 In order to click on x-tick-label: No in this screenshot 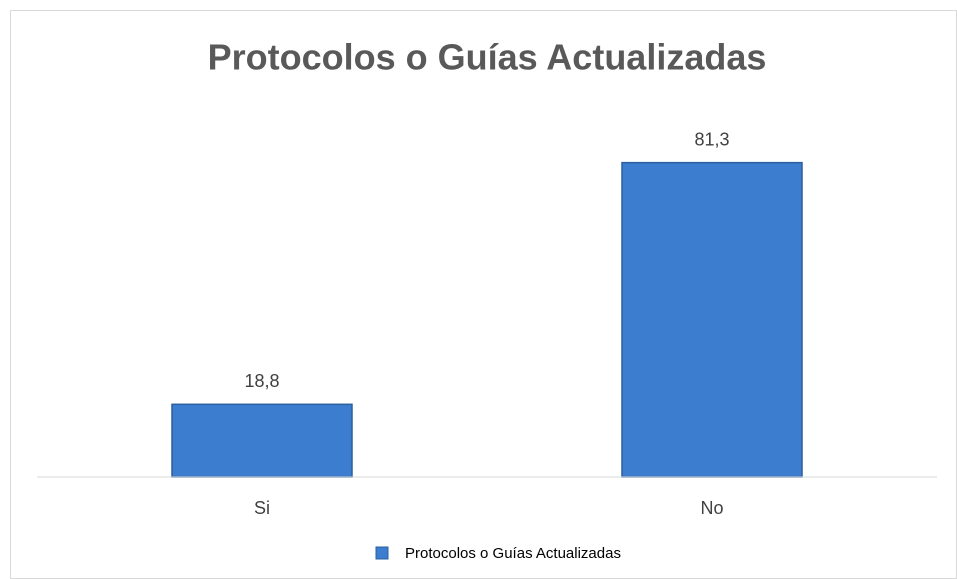, I will do `click(711, 508)`.